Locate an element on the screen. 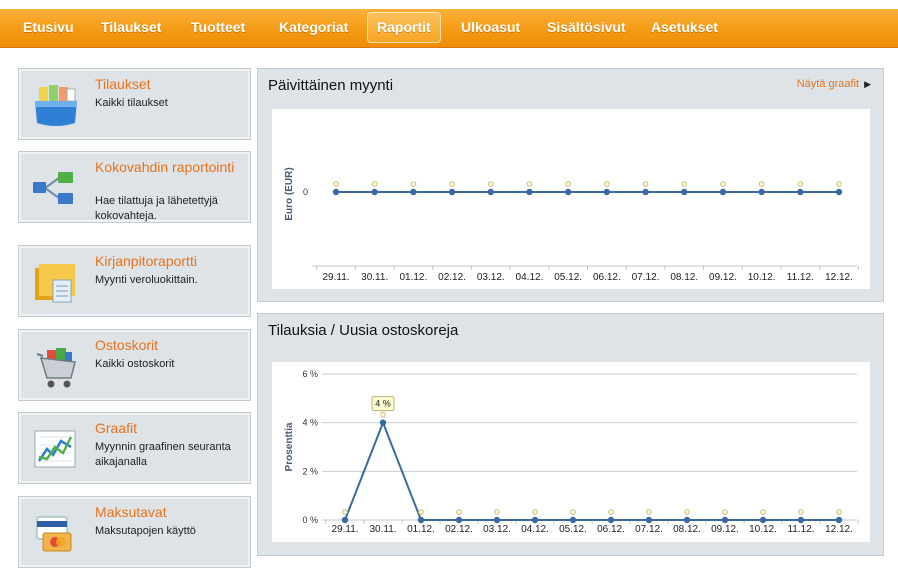 The width and height of the screenshot is (898, 568). x-tick-label: 05.12. is located at coordinates (568, 277).